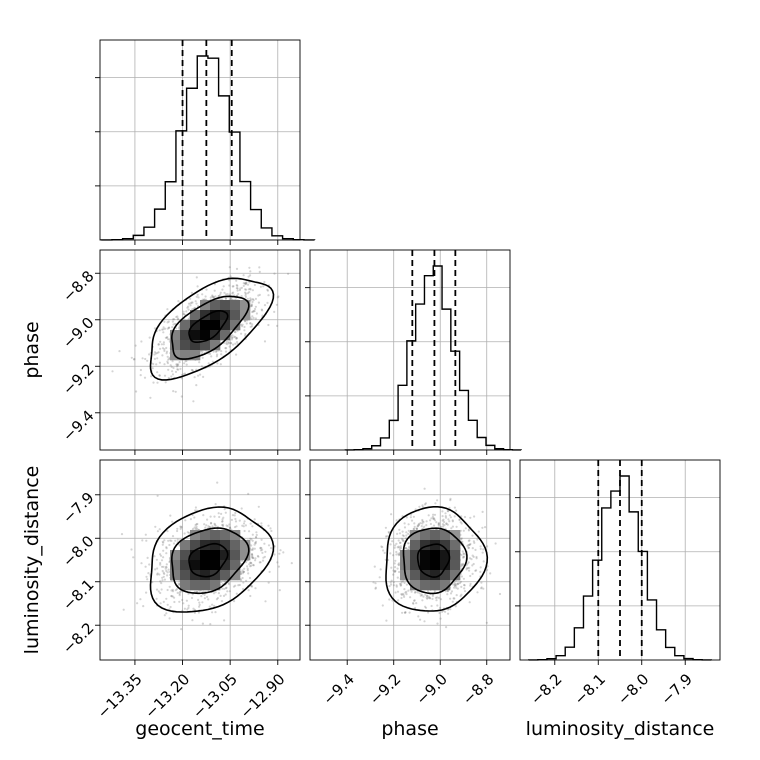 This screenshot has width=760, height=760. What do you see at coordinates (215, 696) in the screenshot?
I see `x-tick-label: −13.05` at bounding box center [215, 696].